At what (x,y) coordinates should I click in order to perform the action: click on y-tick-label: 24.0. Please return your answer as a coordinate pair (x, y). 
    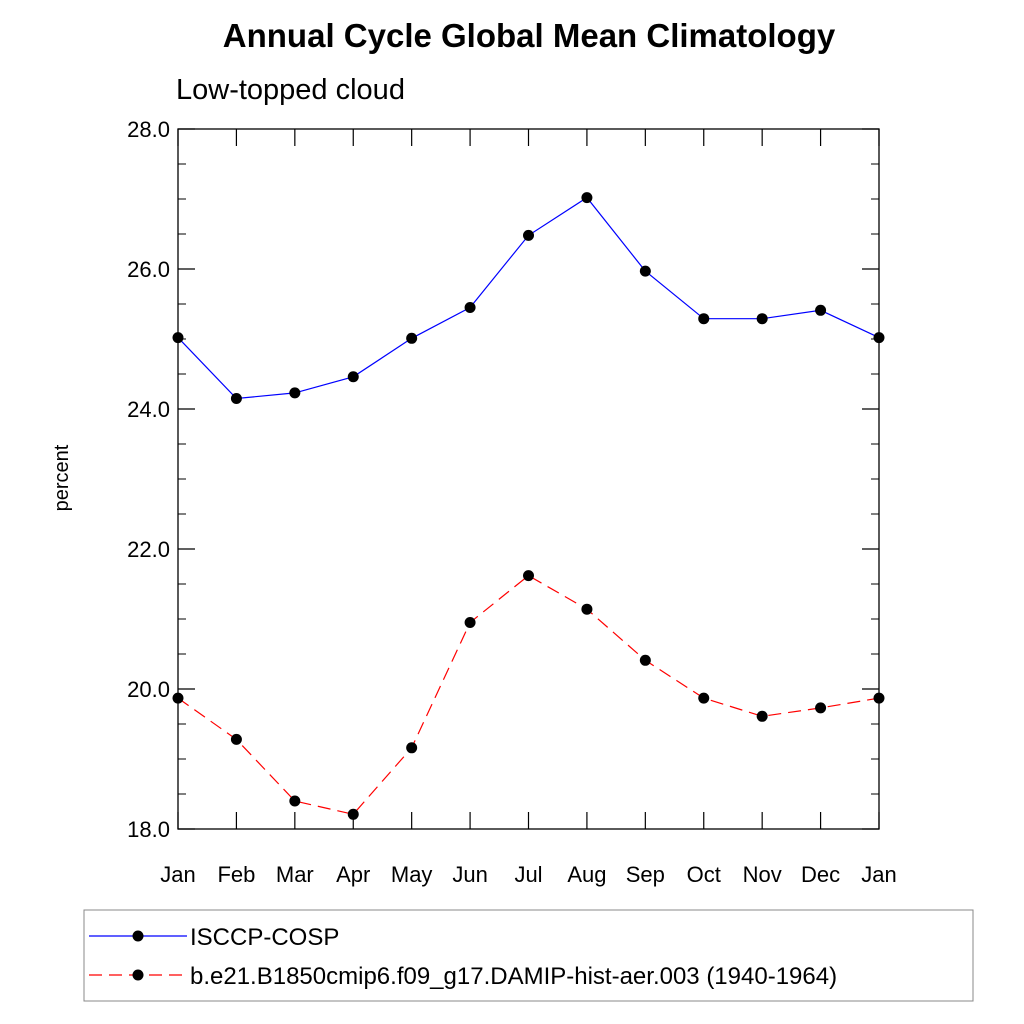
    Looking at the image, I should click on (148, 409).